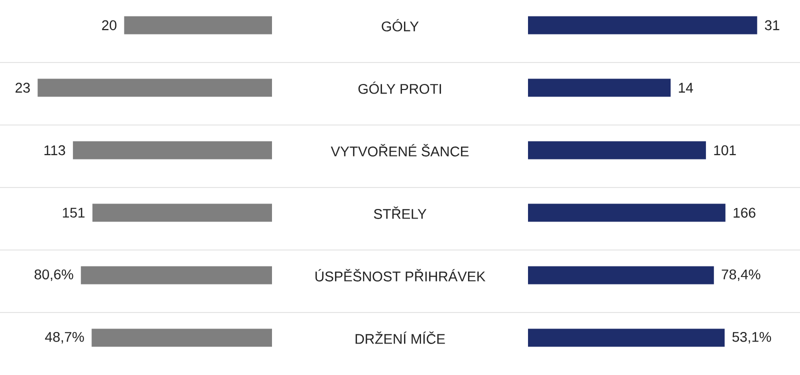 This screenshot has width=800, height=375. I want to click on data-label: 48,7%, so click(64, 338).